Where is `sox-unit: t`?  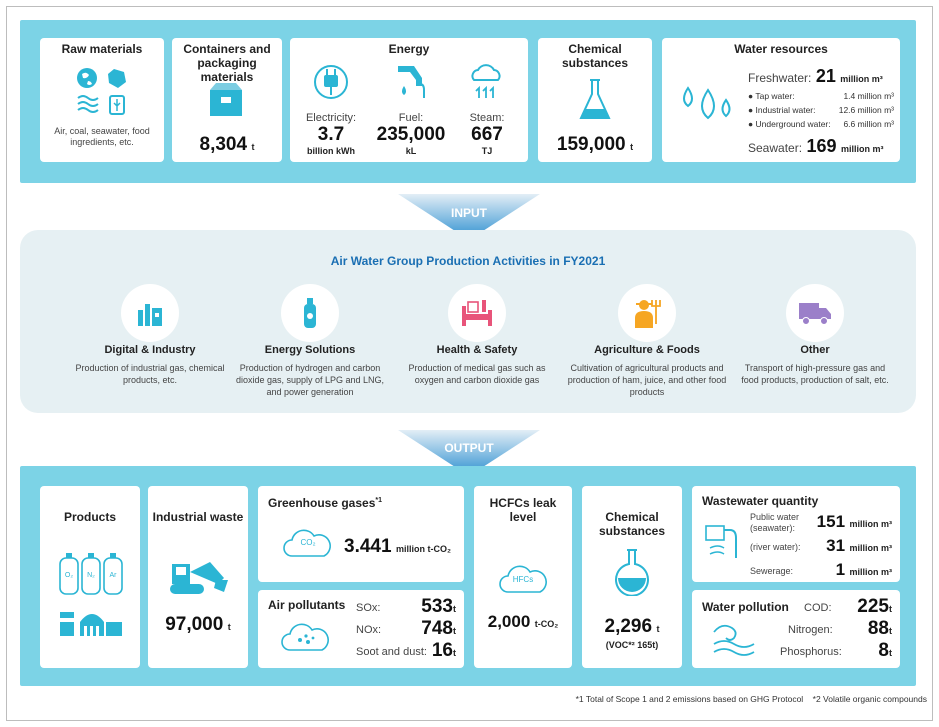
sox-unit: t is located at coordinates (454, 609).